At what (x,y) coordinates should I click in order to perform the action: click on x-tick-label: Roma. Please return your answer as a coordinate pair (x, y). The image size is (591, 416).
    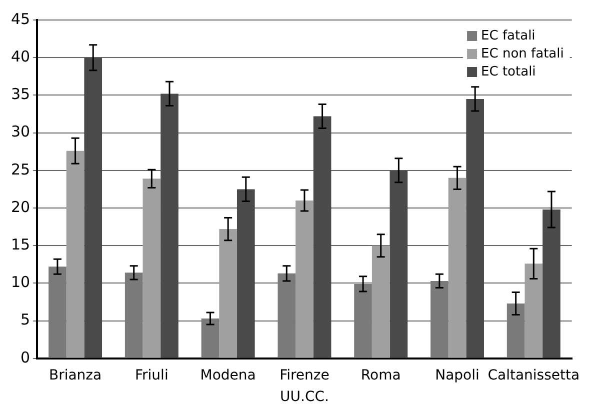
    Looking at the image, I should click on (380, 375).